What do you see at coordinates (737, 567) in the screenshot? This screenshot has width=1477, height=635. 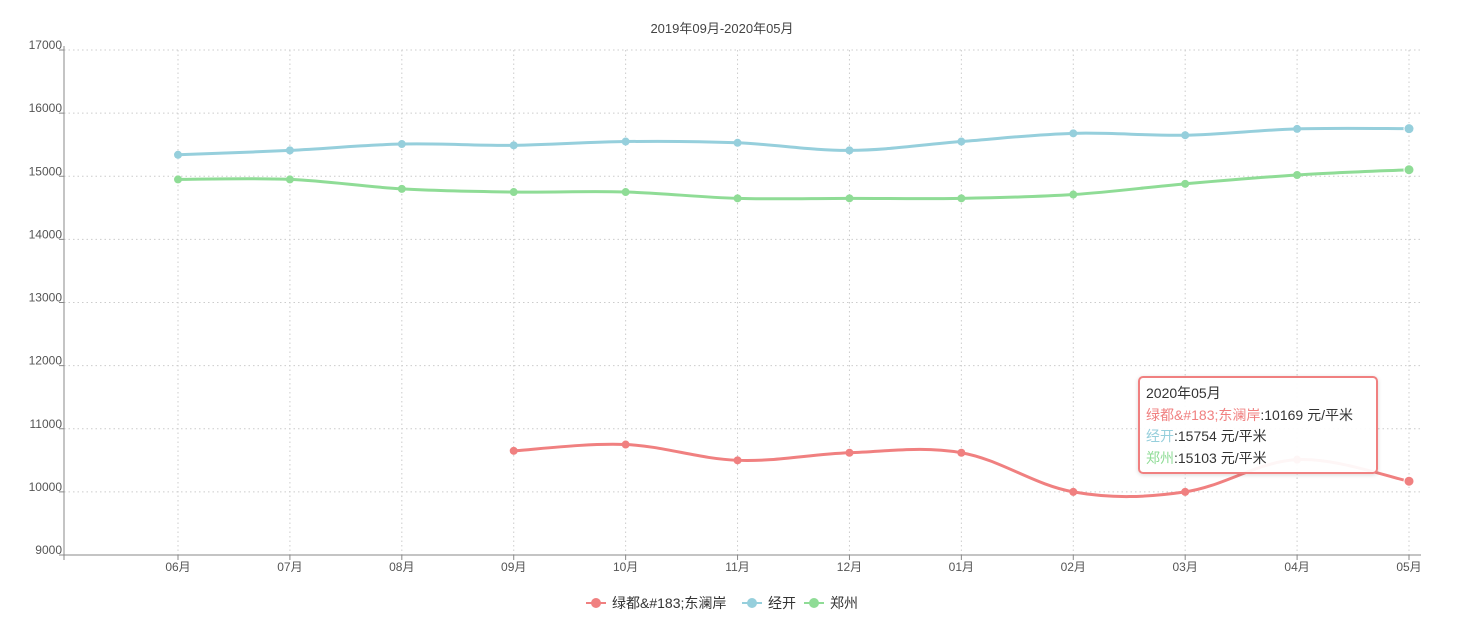 I see `x-tick-label: 11月` at bounding box center [737, 567].